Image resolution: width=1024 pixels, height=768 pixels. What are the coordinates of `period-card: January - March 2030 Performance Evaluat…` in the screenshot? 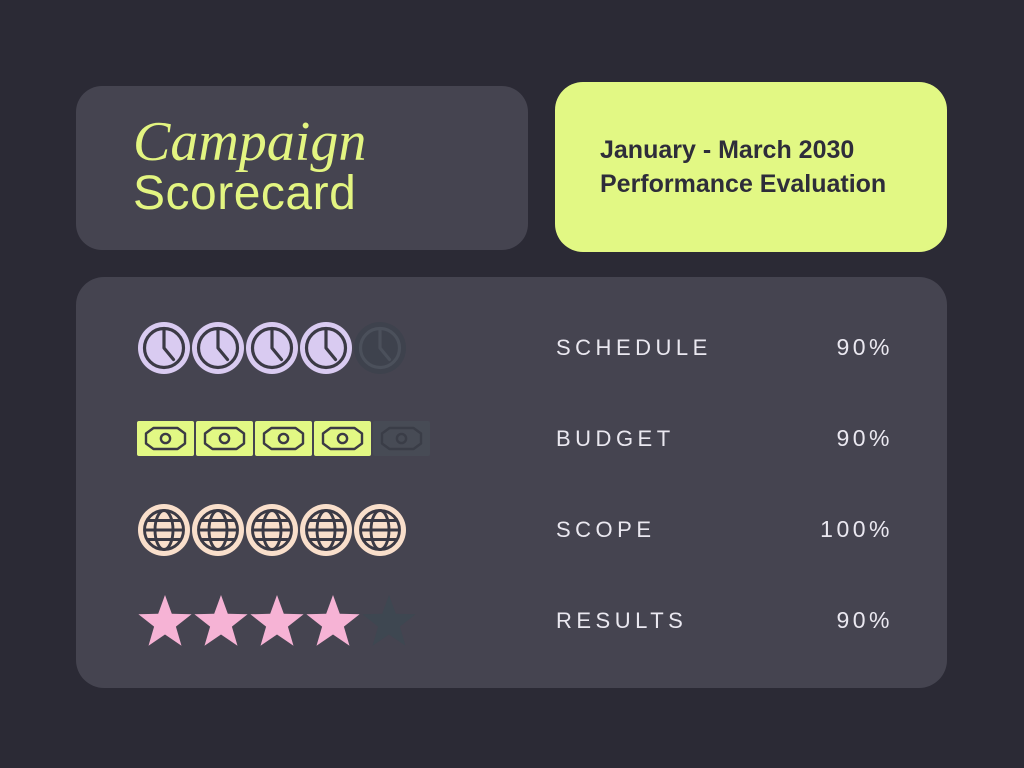 It's located at (751, 167).